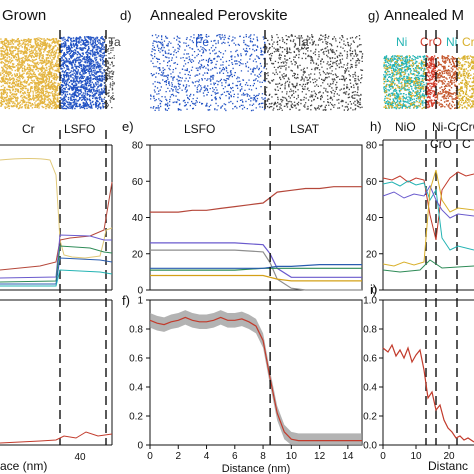 Image resolution: width=474 pixels, height=474 pixels. I want to click on y-tick-label: 0.4, so click(136, 388).